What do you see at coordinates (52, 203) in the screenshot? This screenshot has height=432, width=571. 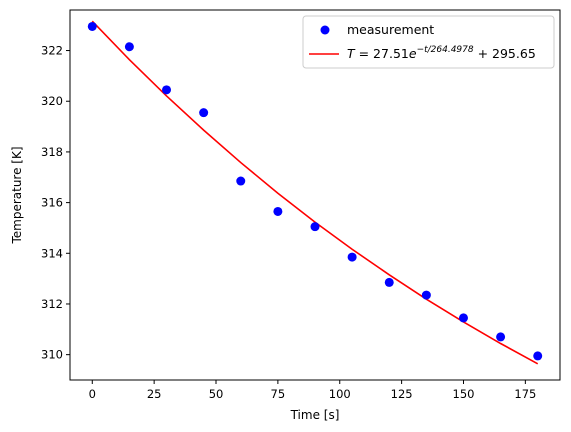 I see `y-tick-label: 316` at bounding box center [52, 203].